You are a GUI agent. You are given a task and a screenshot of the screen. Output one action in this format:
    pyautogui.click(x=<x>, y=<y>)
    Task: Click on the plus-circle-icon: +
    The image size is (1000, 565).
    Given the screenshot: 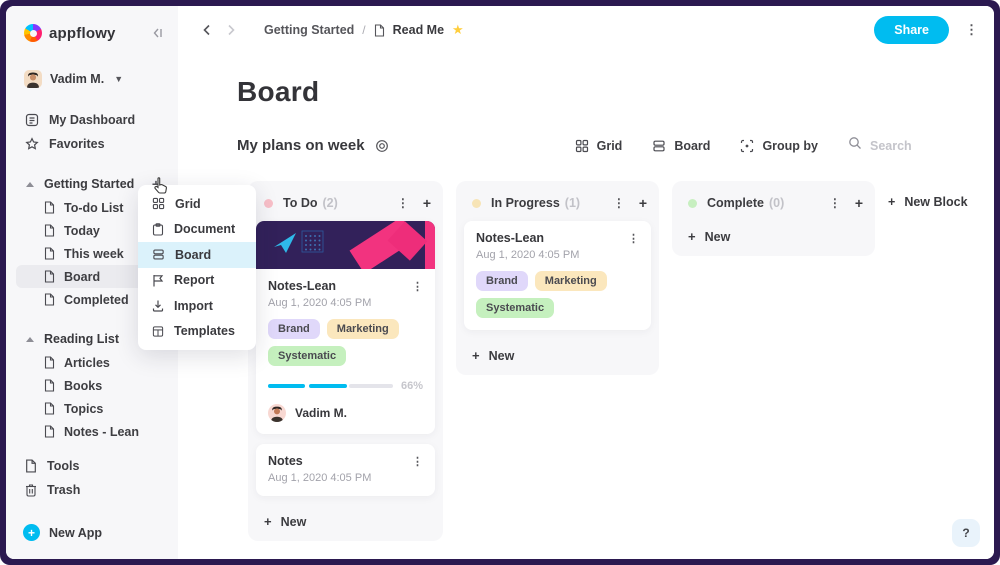 What is the action you would take?
    pyautogui.click(x=31, y=532)
    